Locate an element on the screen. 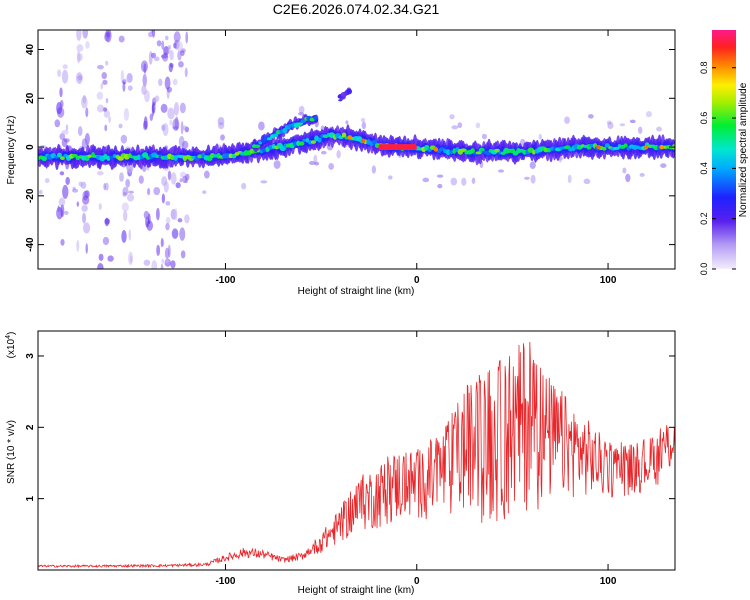 Image resolution: width=750 pixels, height=600 pixels. heatmap-peak is located at coordinates (363, 140).